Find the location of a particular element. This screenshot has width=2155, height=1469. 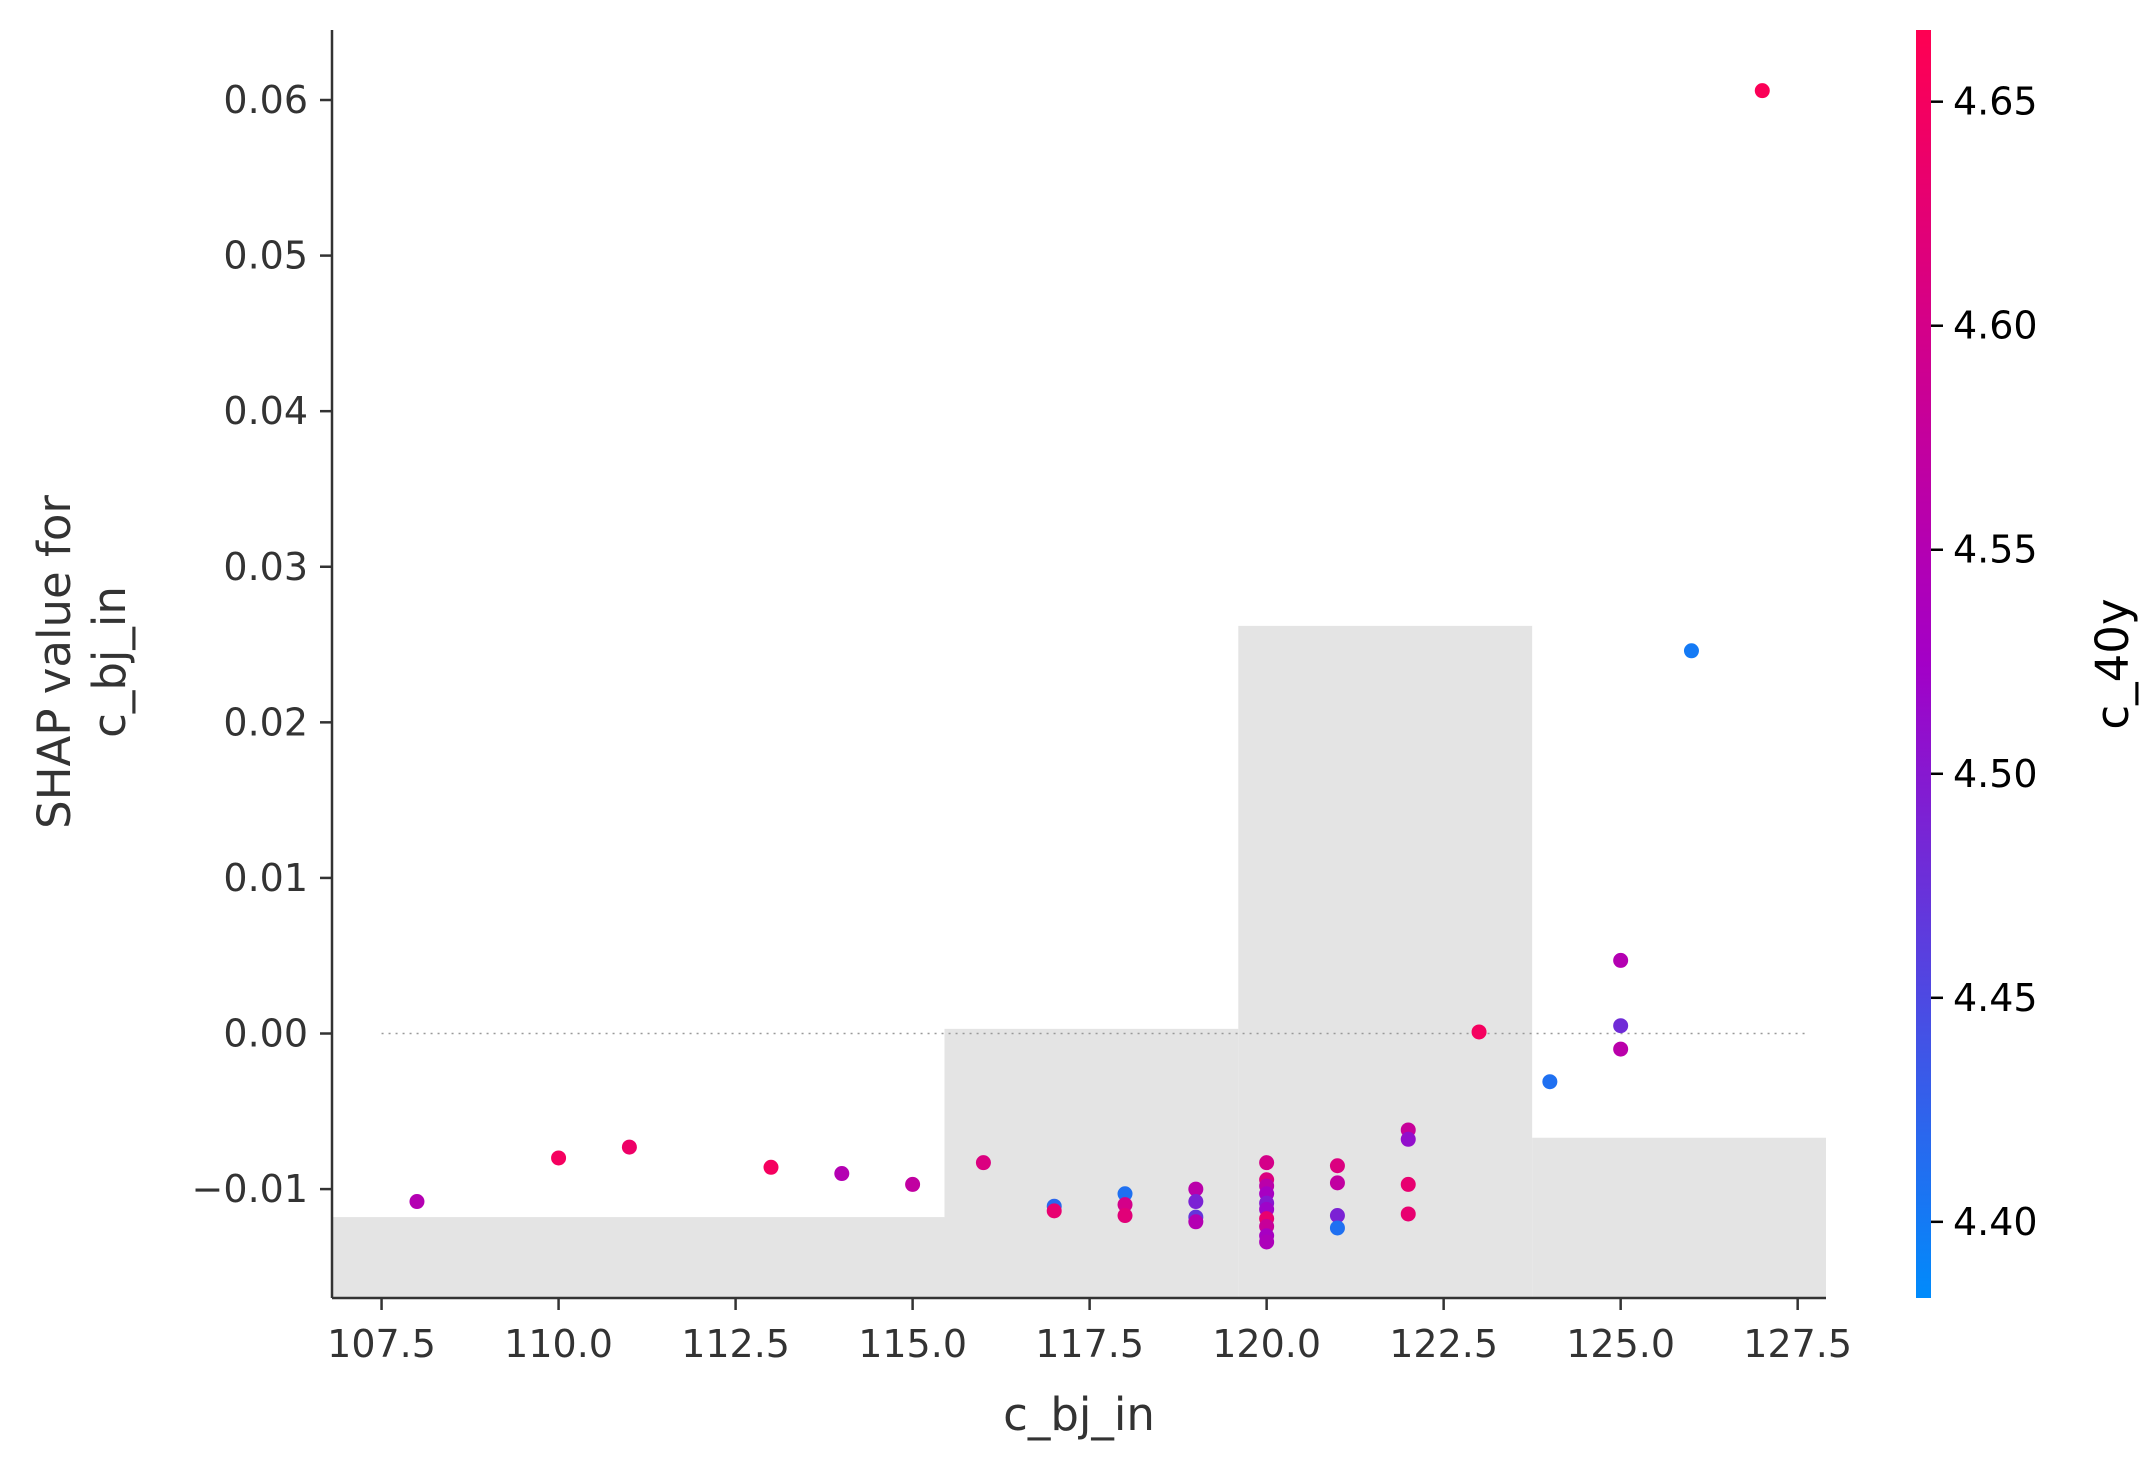

x-tick-label: 125.0 is located at coordinates (1620, 1344).